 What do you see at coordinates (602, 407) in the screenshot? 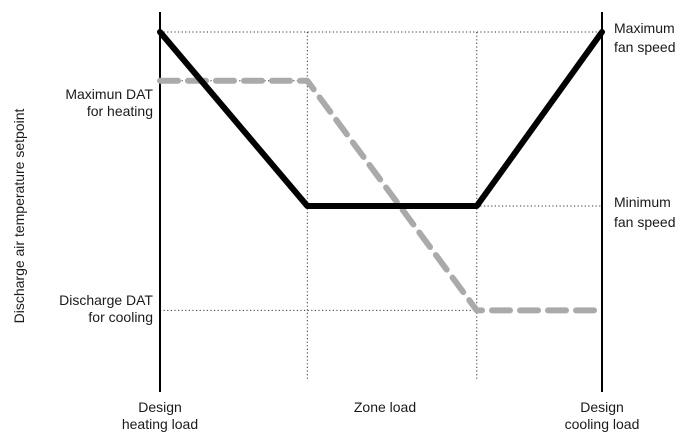
I see `x-tick-design-cooling-line1: Design` at bounding box center [602, 407].